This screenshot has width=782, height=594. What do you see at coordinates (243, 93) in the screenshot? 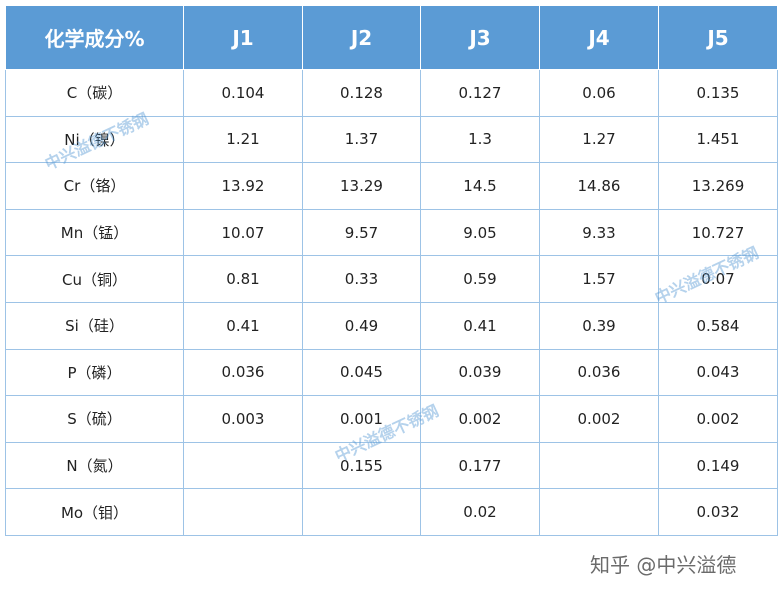
I see `cell: 0.104` at bounding box center [243, 93].